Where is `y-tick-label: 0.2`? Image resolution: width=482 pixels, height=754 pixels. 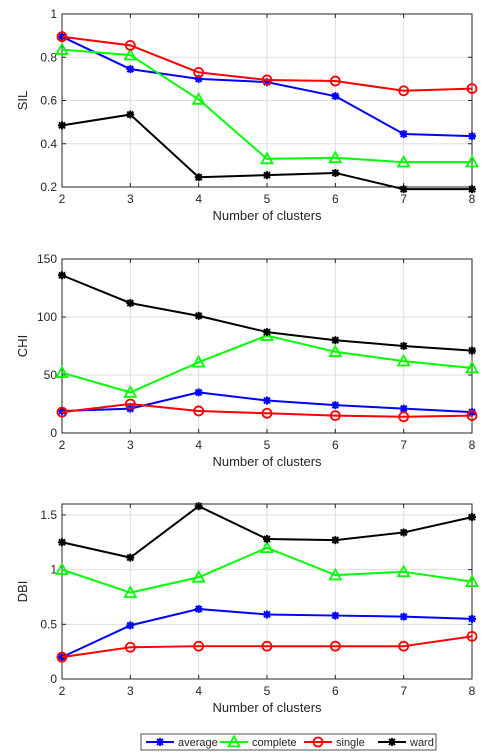 y-tick-label: 0.2 is located at coordinates (48, 187).